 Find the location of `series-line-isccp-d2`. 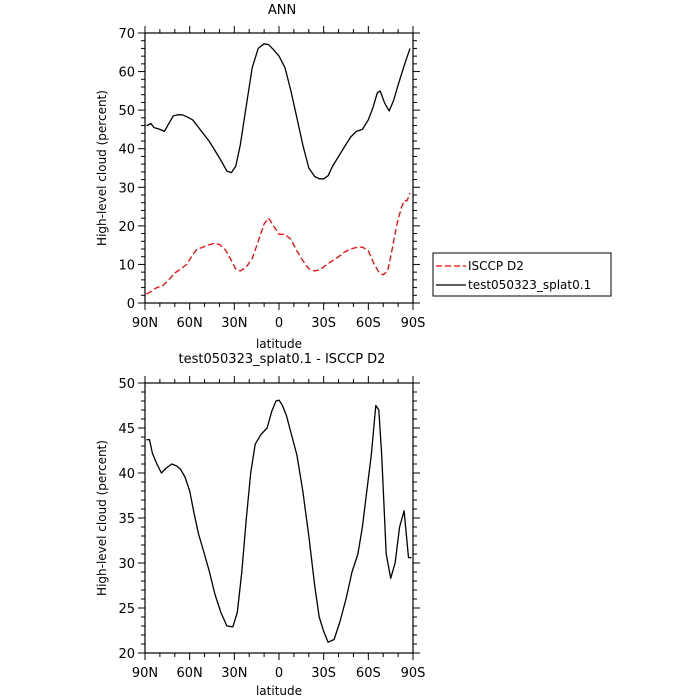

series-line-isccp-d2 is located at coordinates (278, 243).